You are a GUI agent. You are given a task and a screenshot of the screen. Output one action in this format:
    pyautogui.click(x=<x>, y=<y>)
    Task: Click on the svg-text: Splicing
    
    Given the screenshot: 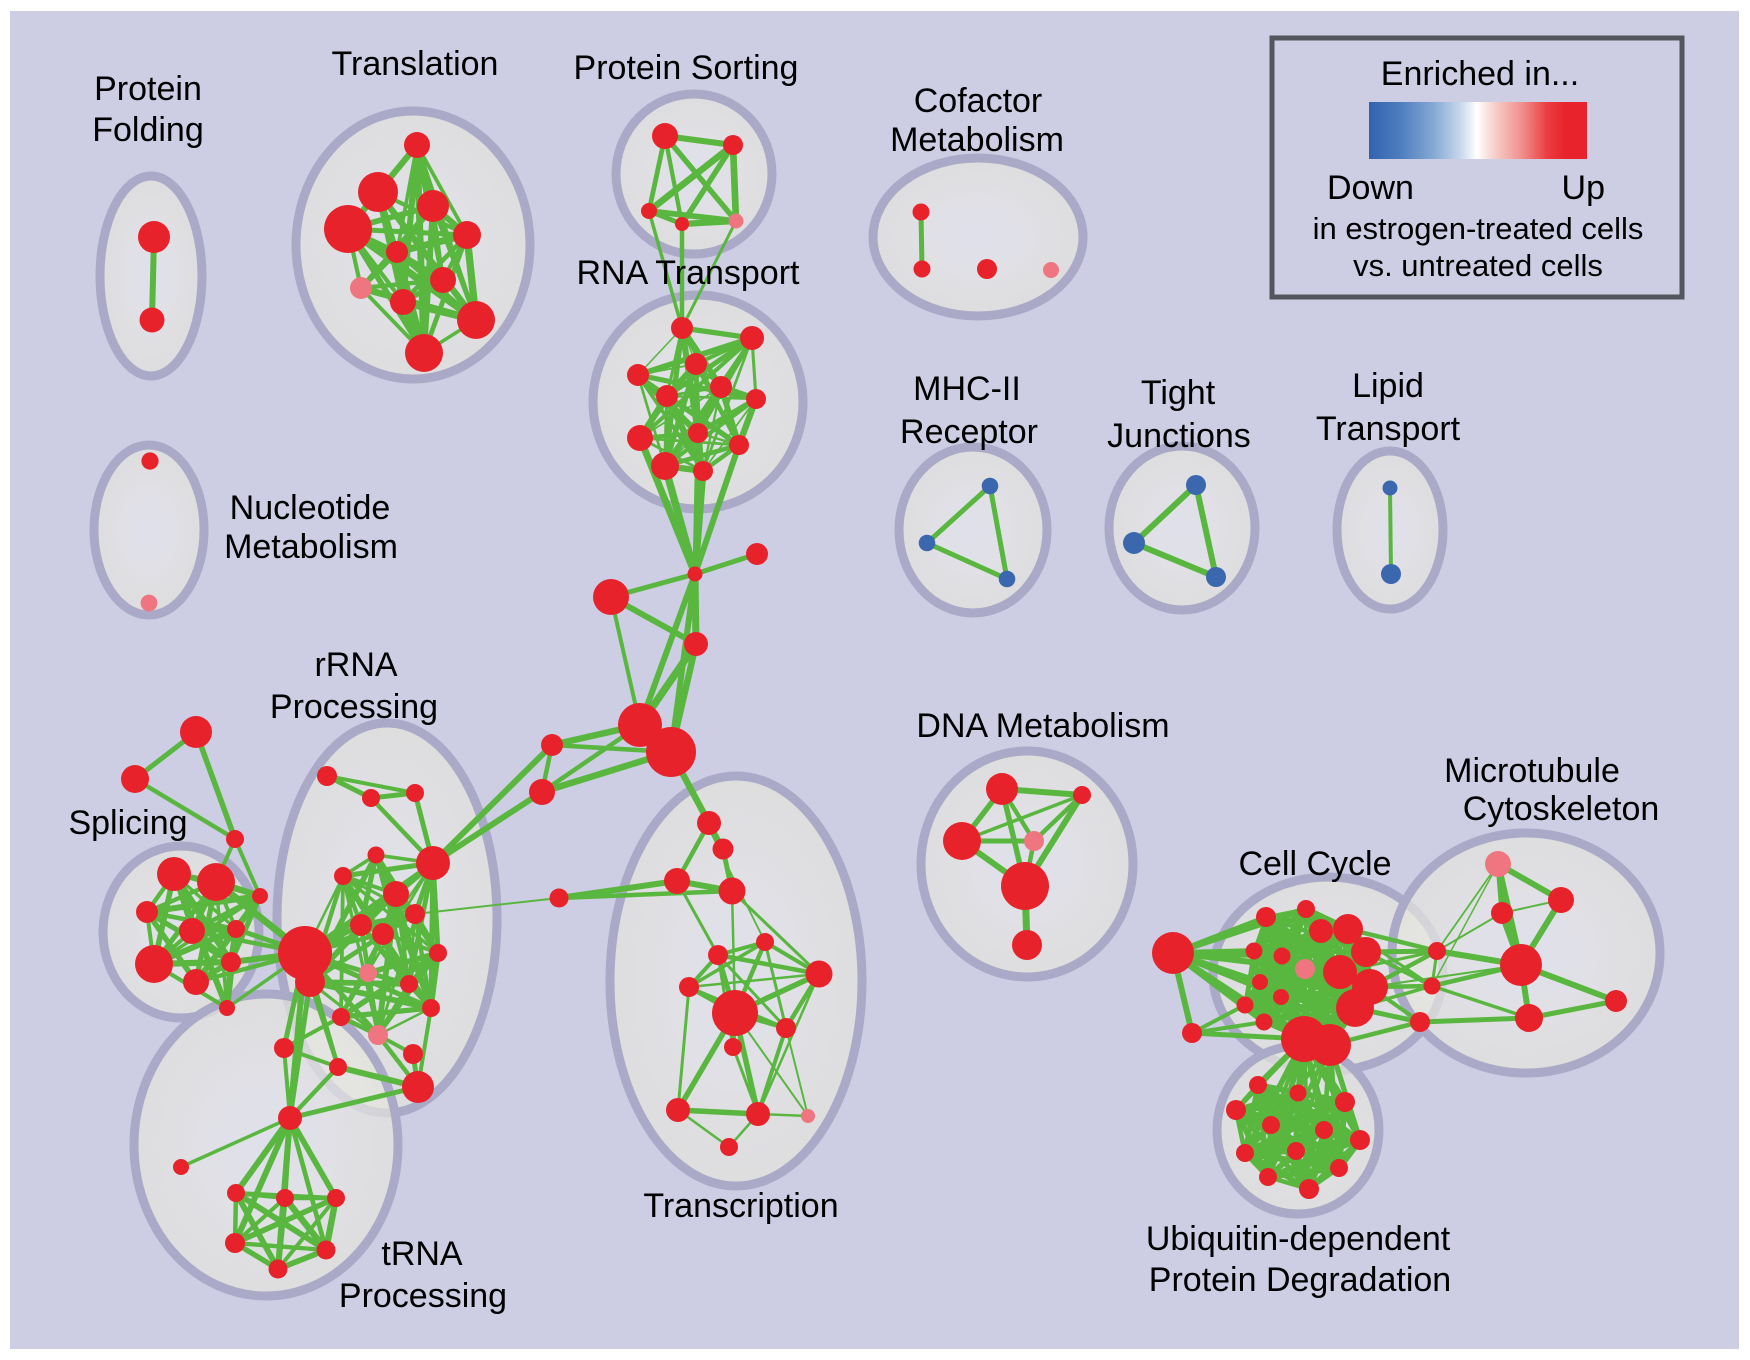 What is the action you would take?
    pyautogui.click(x=127, y=823)
    